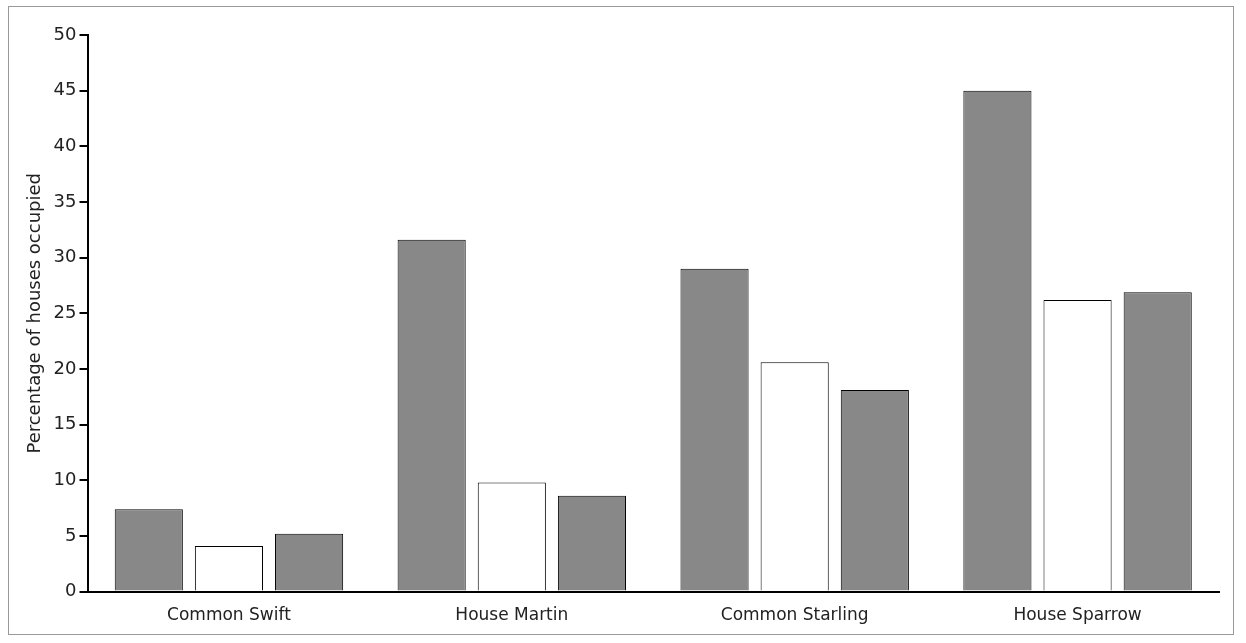 This screenshot has width=1246, height=643. I want to click on y-tick-label: 15, so click(65, 423).